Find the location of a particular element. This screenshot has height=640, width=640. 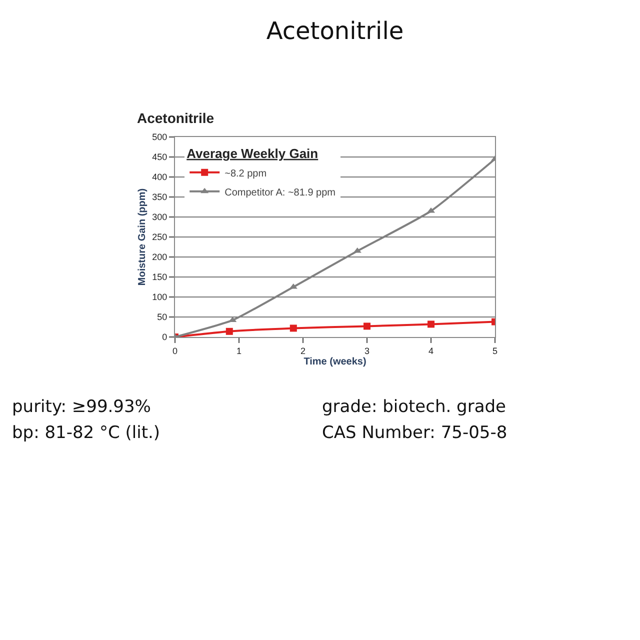

y-tick-label: 450 is located at coordinates (160, 157).